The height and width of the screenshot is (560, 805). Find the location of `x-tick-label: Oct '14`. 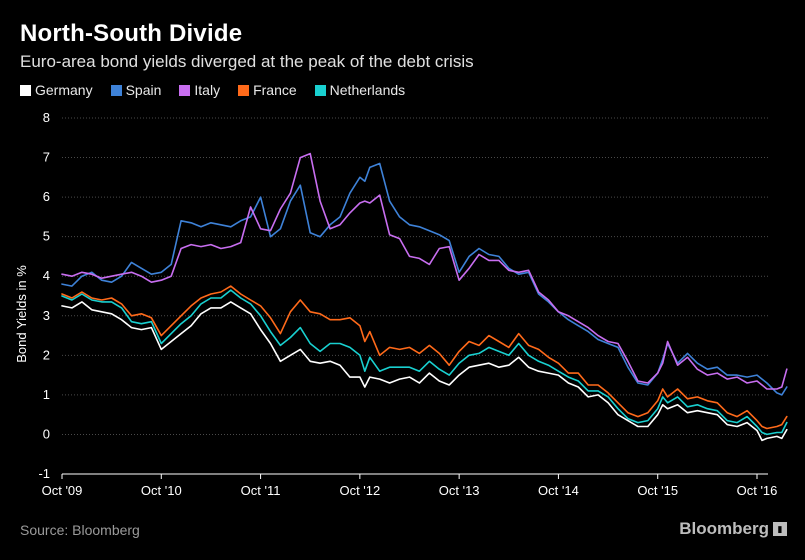

x-tick-label: Oct '14 is located at coordinates (558, 490).